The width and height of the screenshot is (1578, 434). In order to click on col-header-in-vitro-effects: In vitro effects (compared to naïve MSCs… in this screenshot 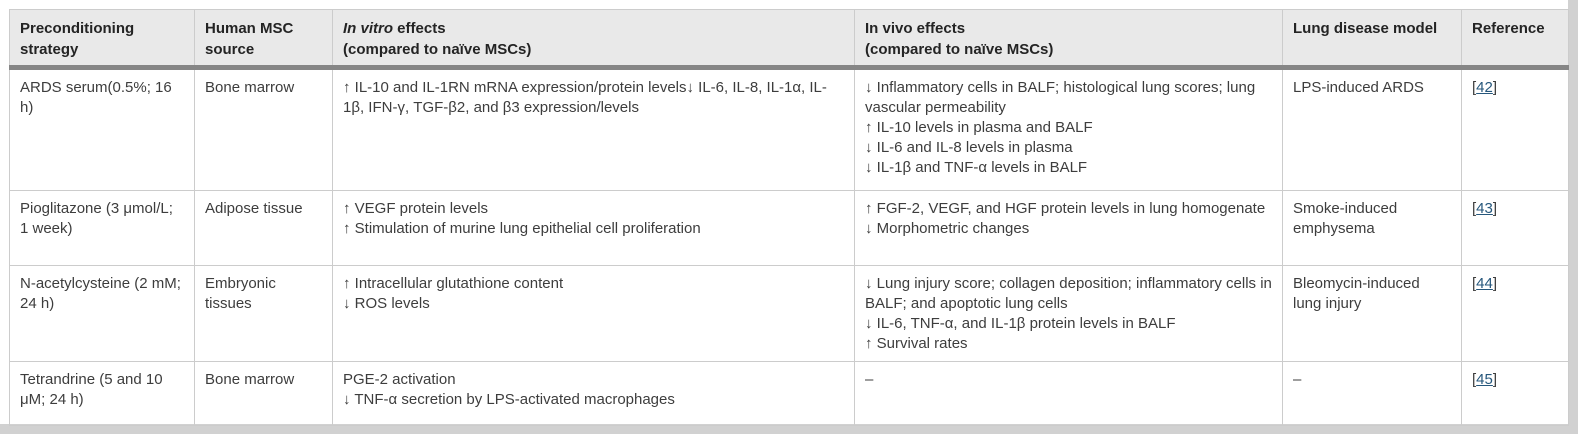, I will do `click(593, 39)`.